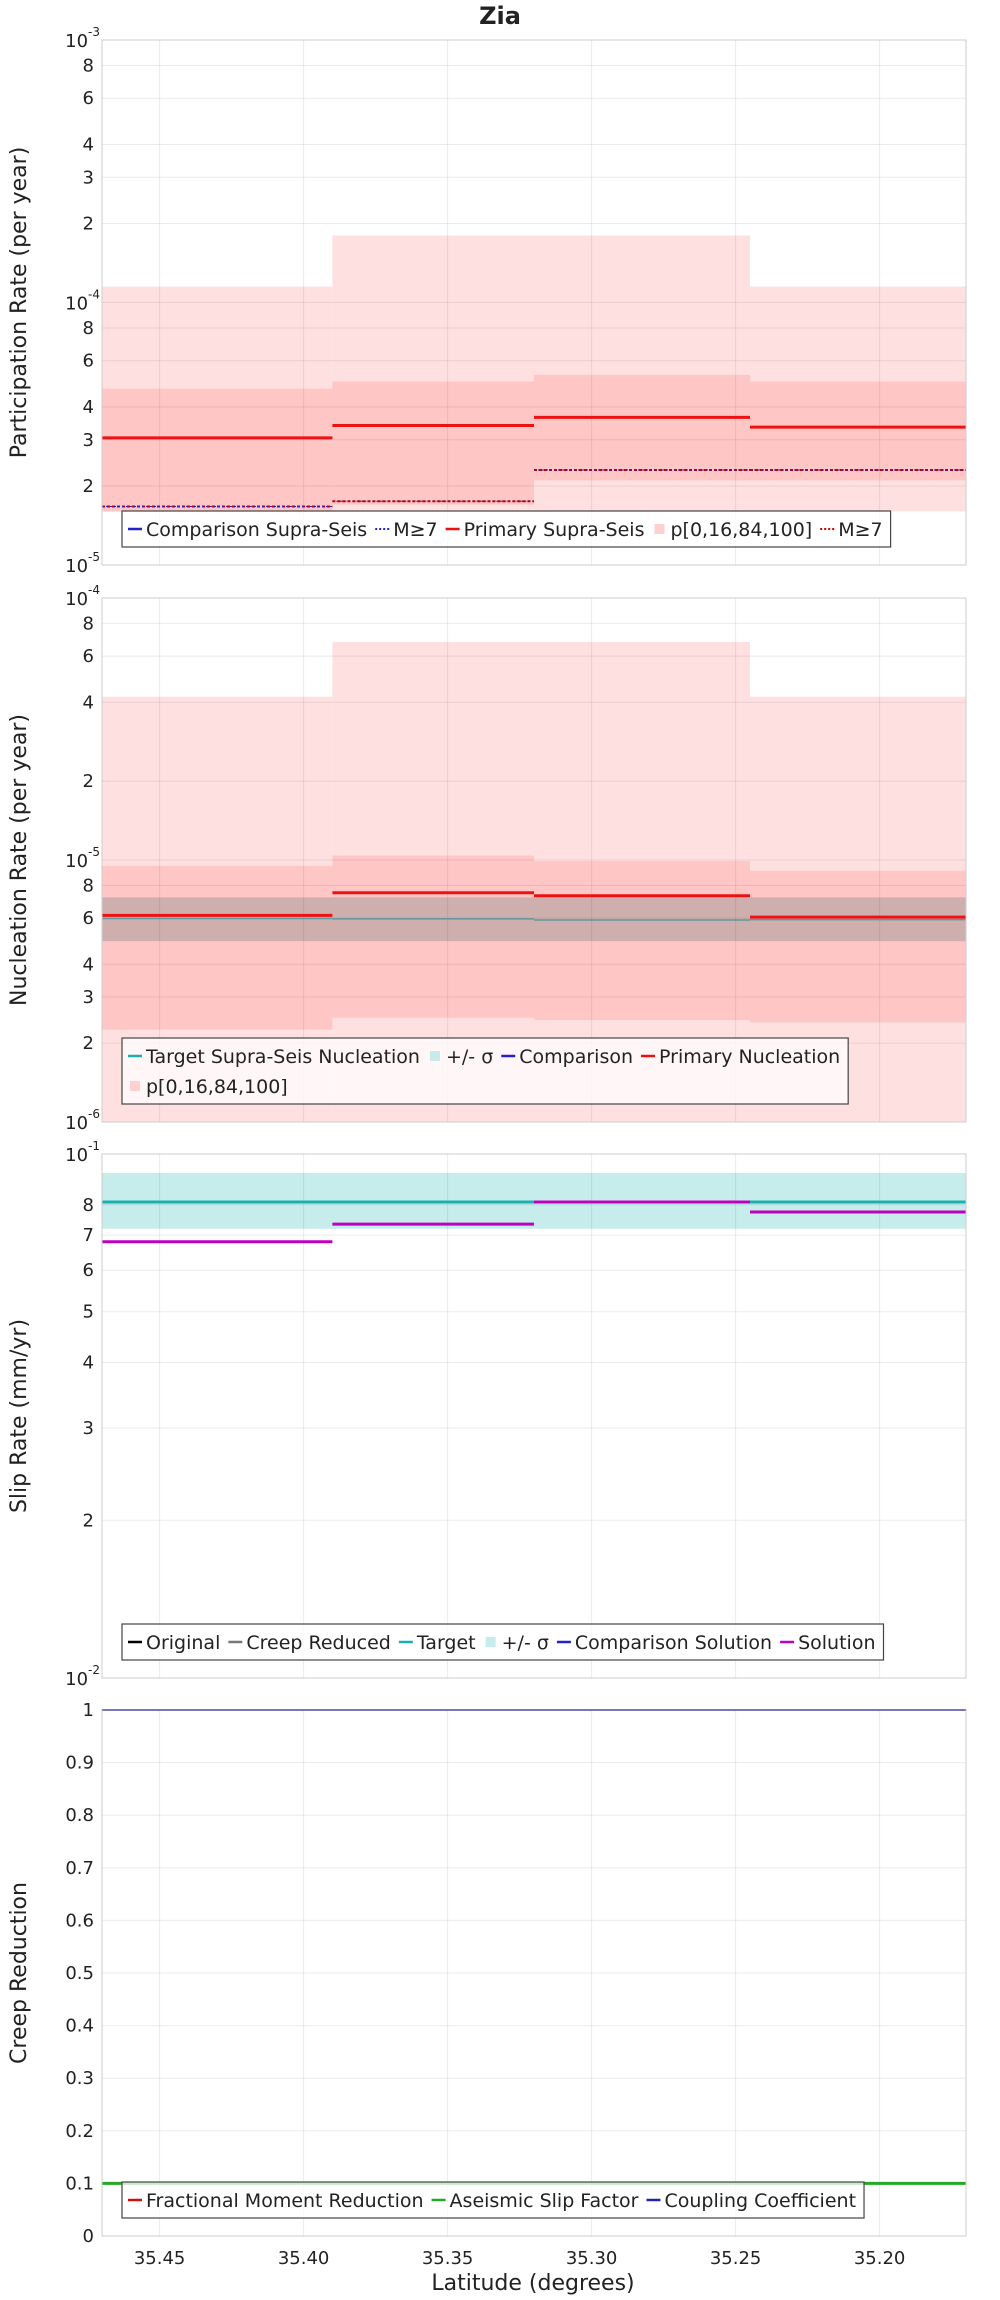  Describe the element at coordinates (19, 303) in the screenshot. I see `y-axis-label: Participation Rate (per year)` at that location.